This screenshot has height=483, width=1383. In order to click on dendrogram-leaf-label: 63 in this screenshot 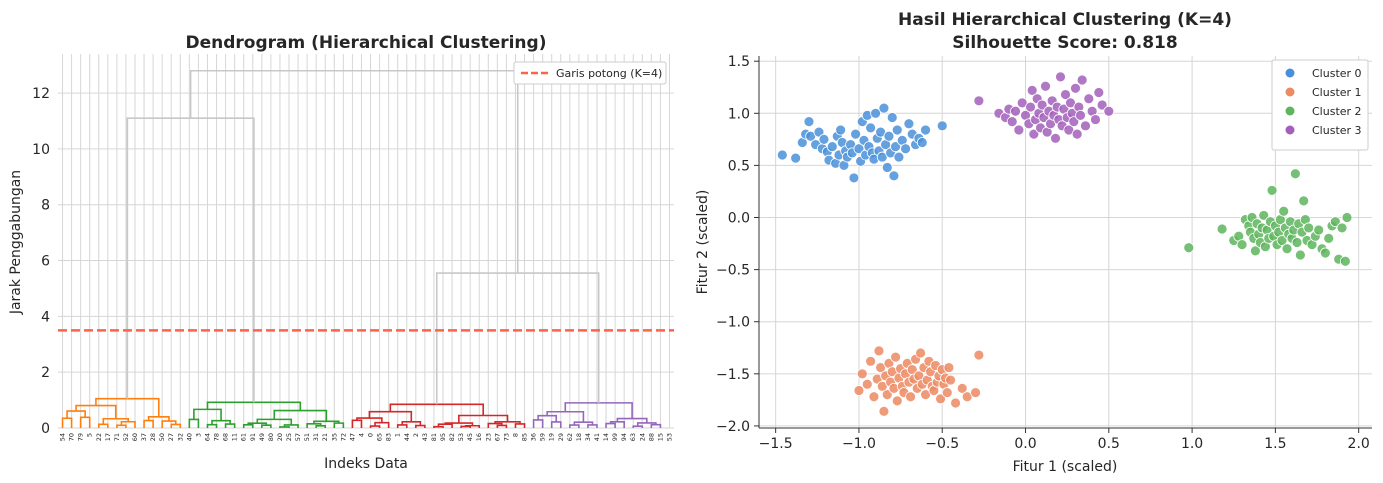, I will do `click(633, 437)`.